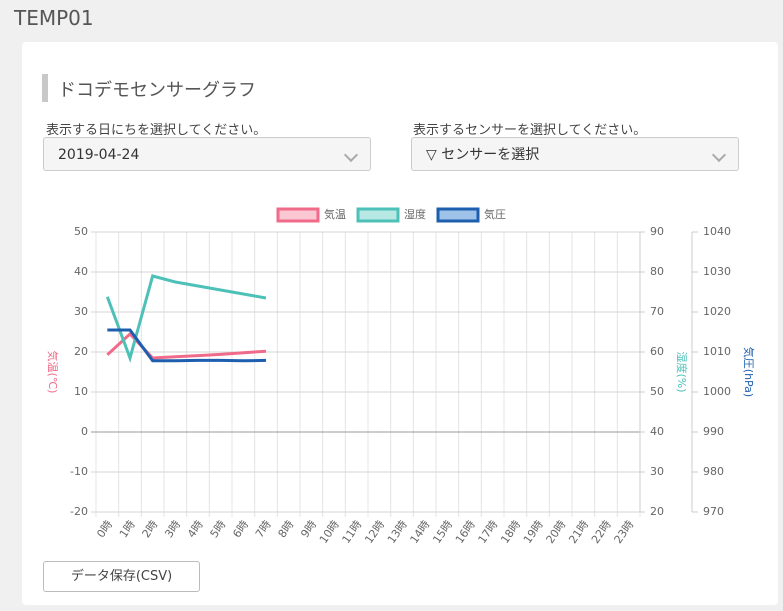 Image resolution: width=783 pixels, height=611 pixels. I want to click on heading-bar, so click(45, 88).